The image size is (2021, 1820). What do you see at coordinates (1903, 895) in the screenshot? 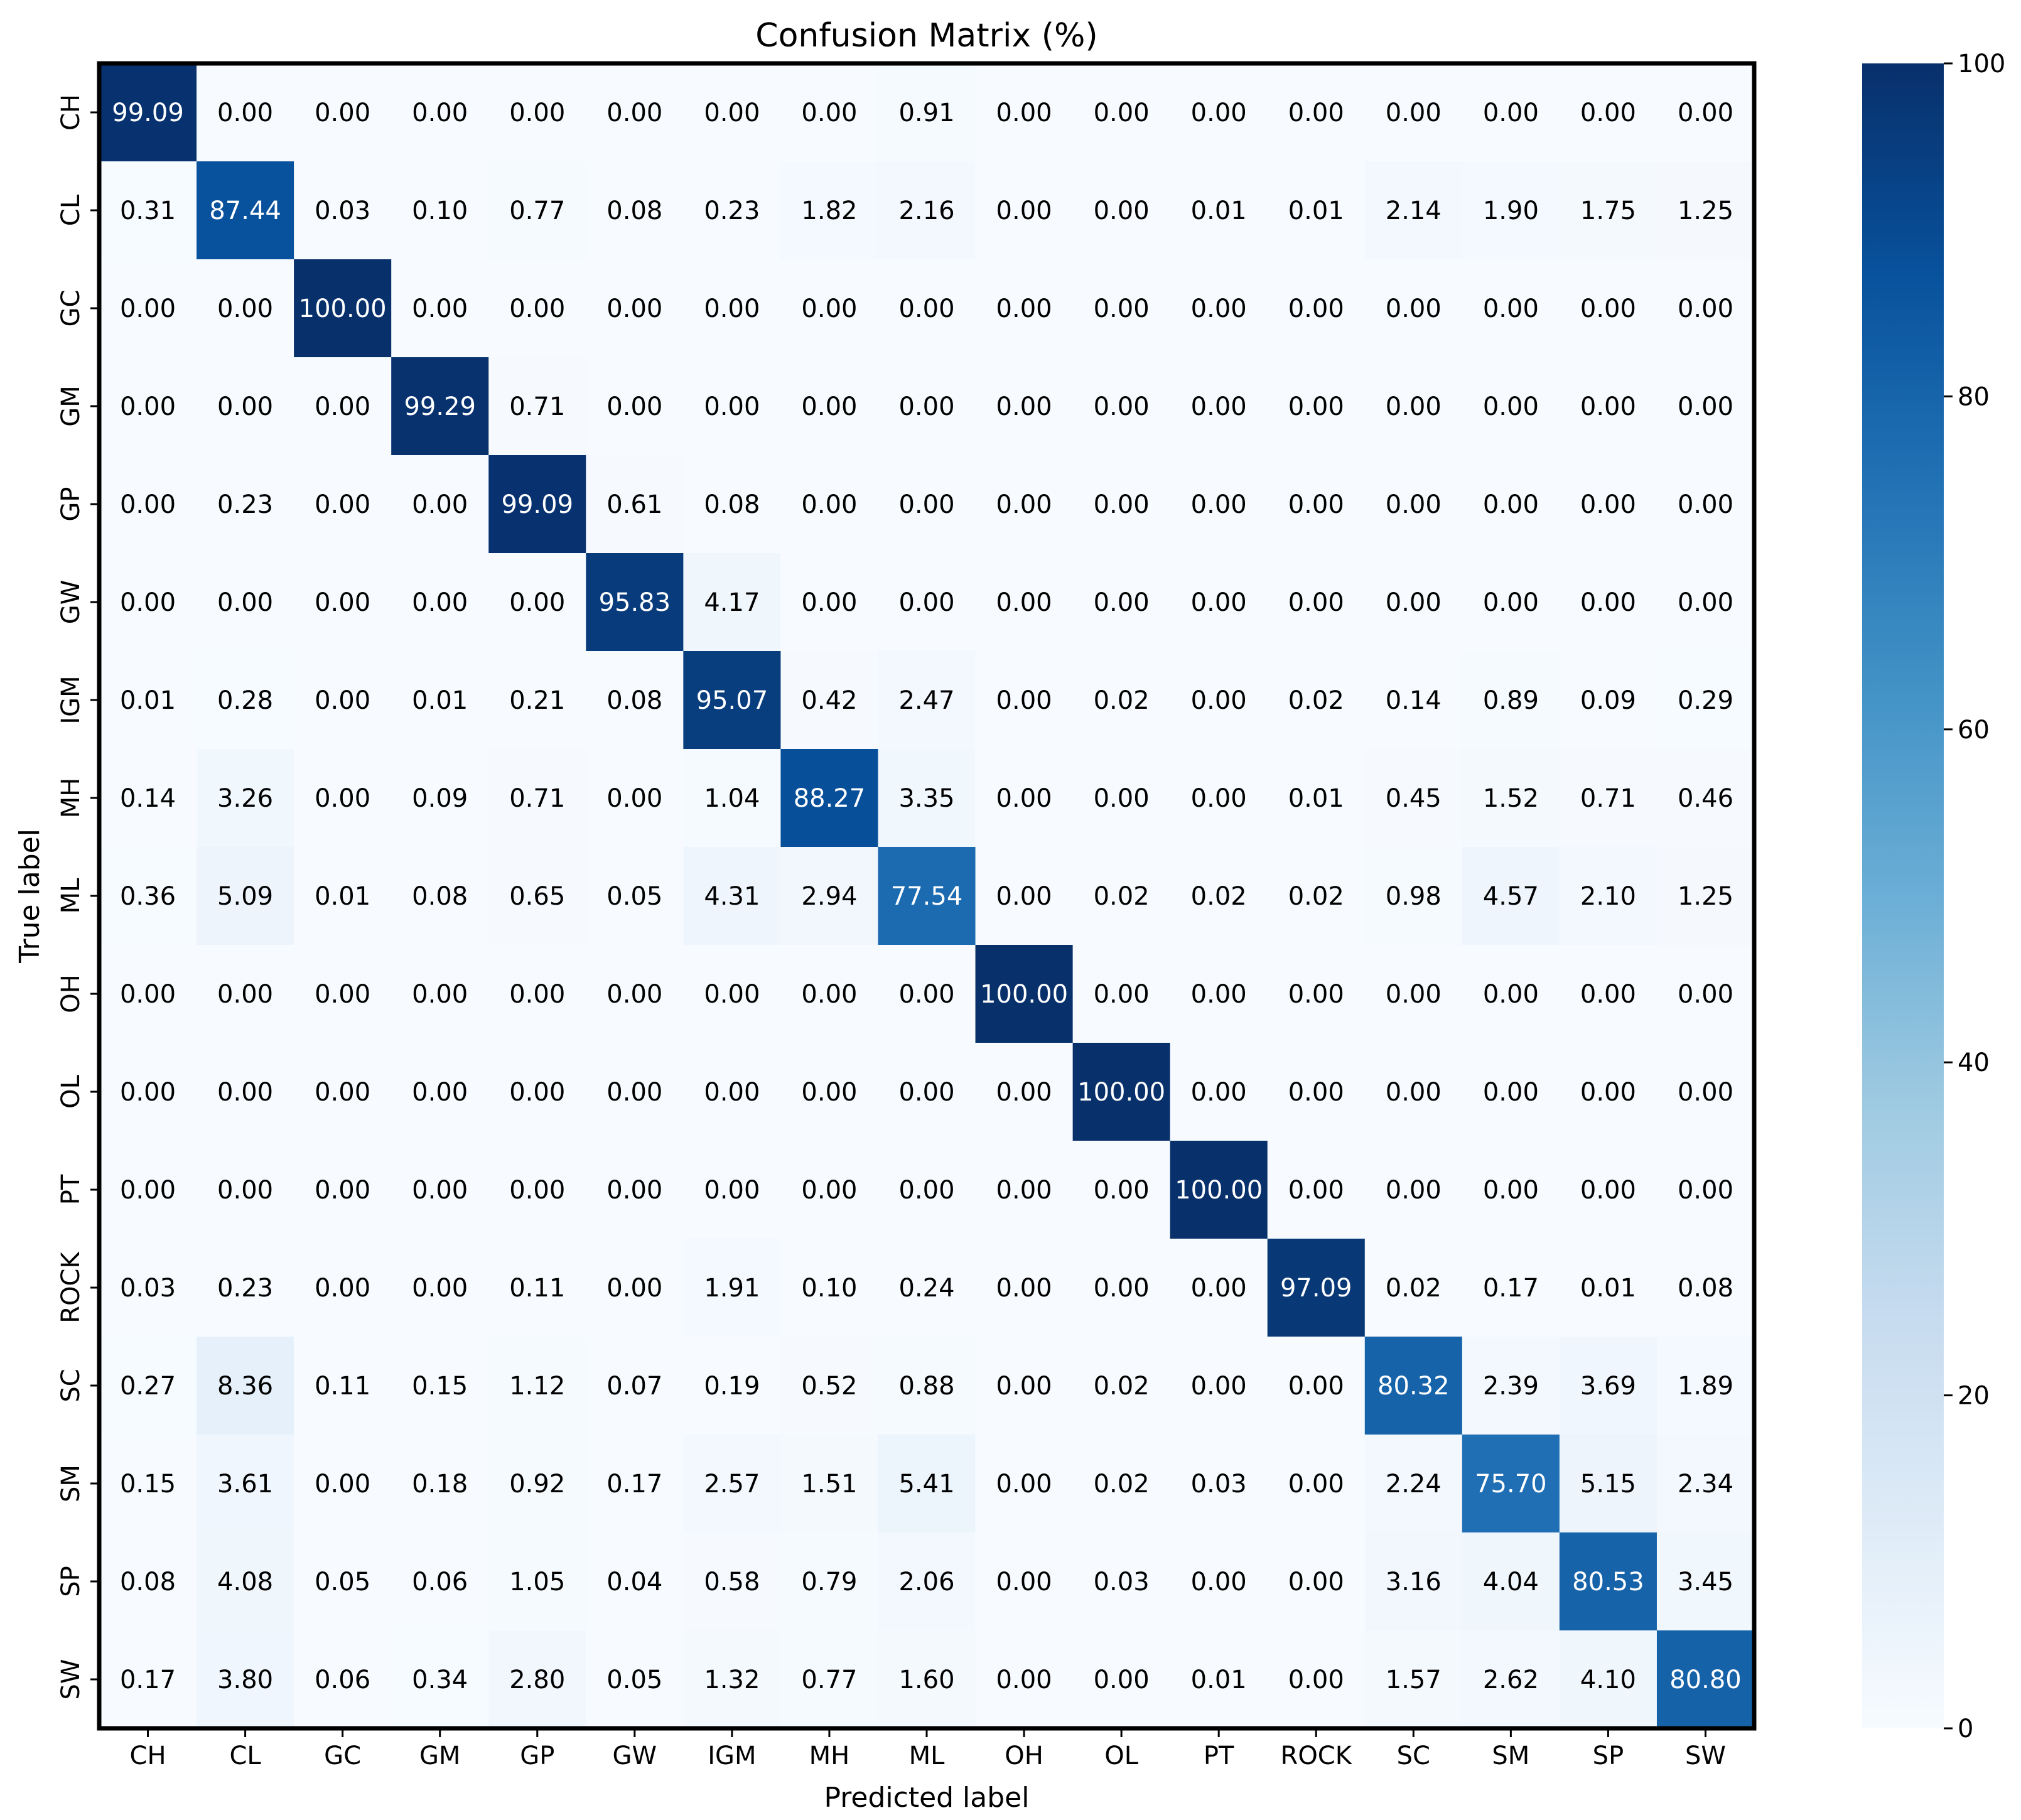
I see `colorbar` at bounding box center [1903, 895].